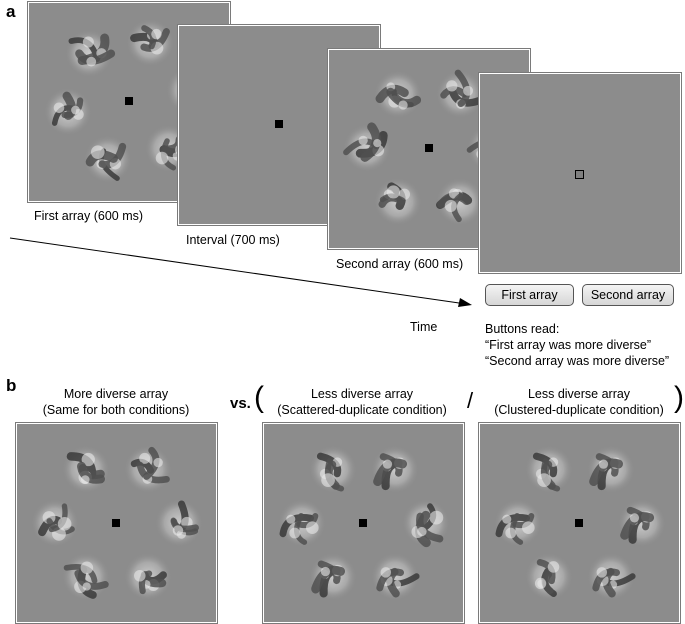 The image size is (685, 624). I want to click on time-arrow, so click(240, 272).